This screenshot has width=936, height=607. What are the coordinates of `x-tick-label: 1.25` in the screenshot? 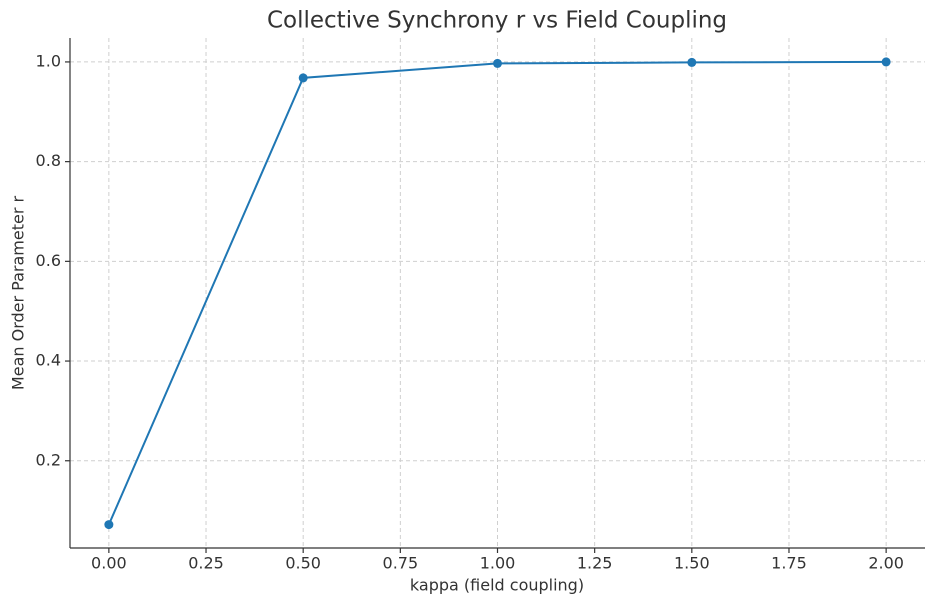 It's located at (595, 563).